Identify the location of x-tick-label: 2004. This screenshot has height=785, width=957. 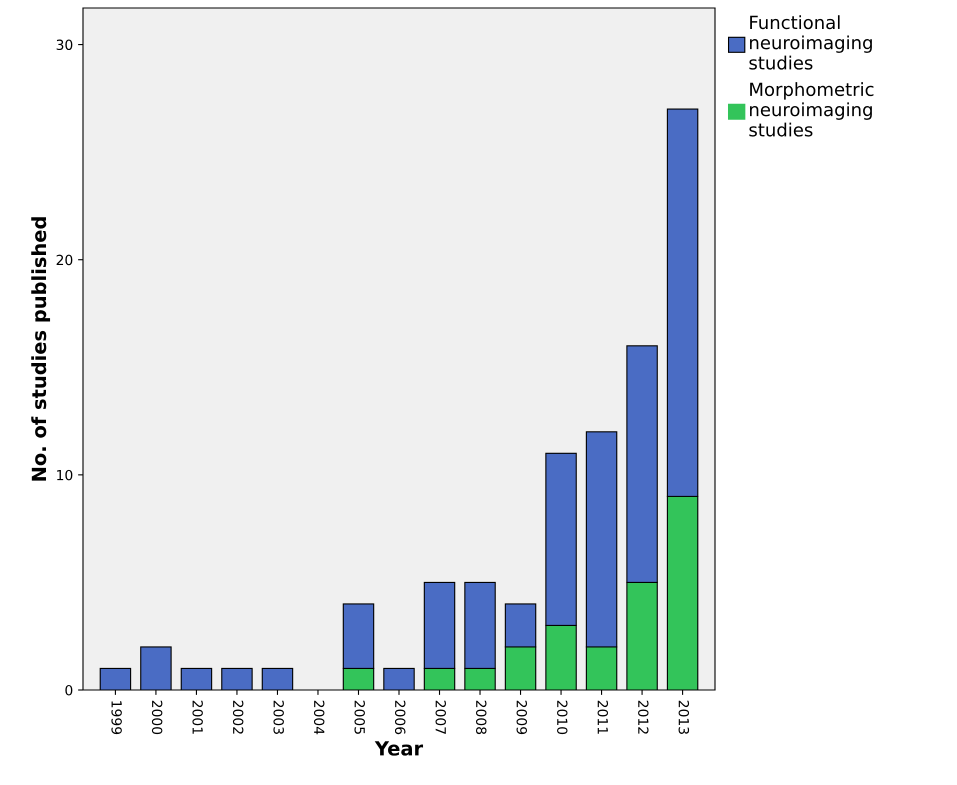
(319, 717).